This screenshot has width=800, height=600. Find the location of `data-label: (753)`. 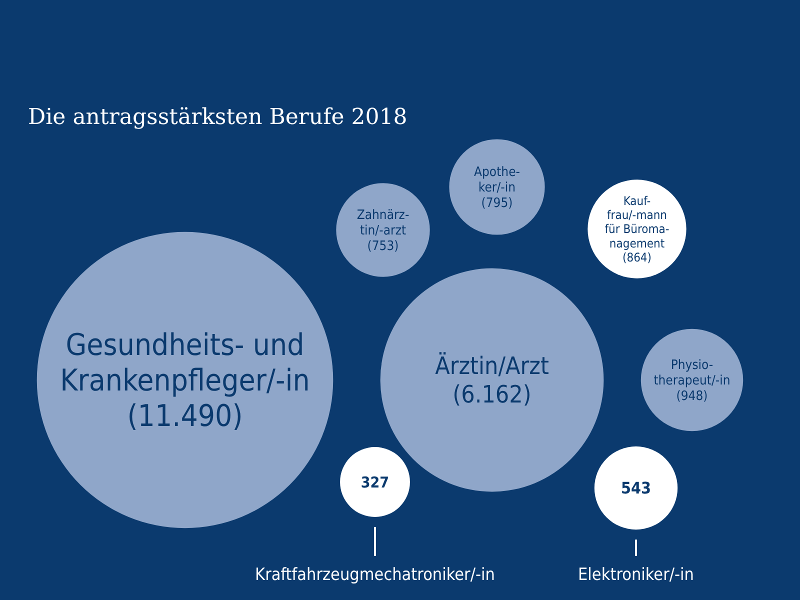

data-label: (753) is located at coordinates (383, 246).